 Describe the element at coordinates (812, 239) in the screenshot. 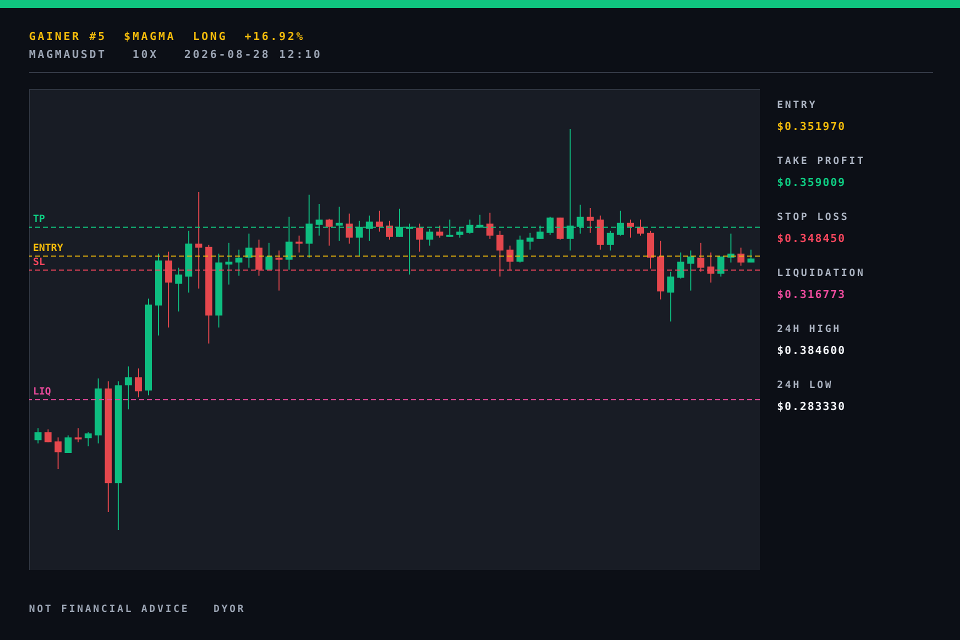

I see `text: $0.348450` at that location.